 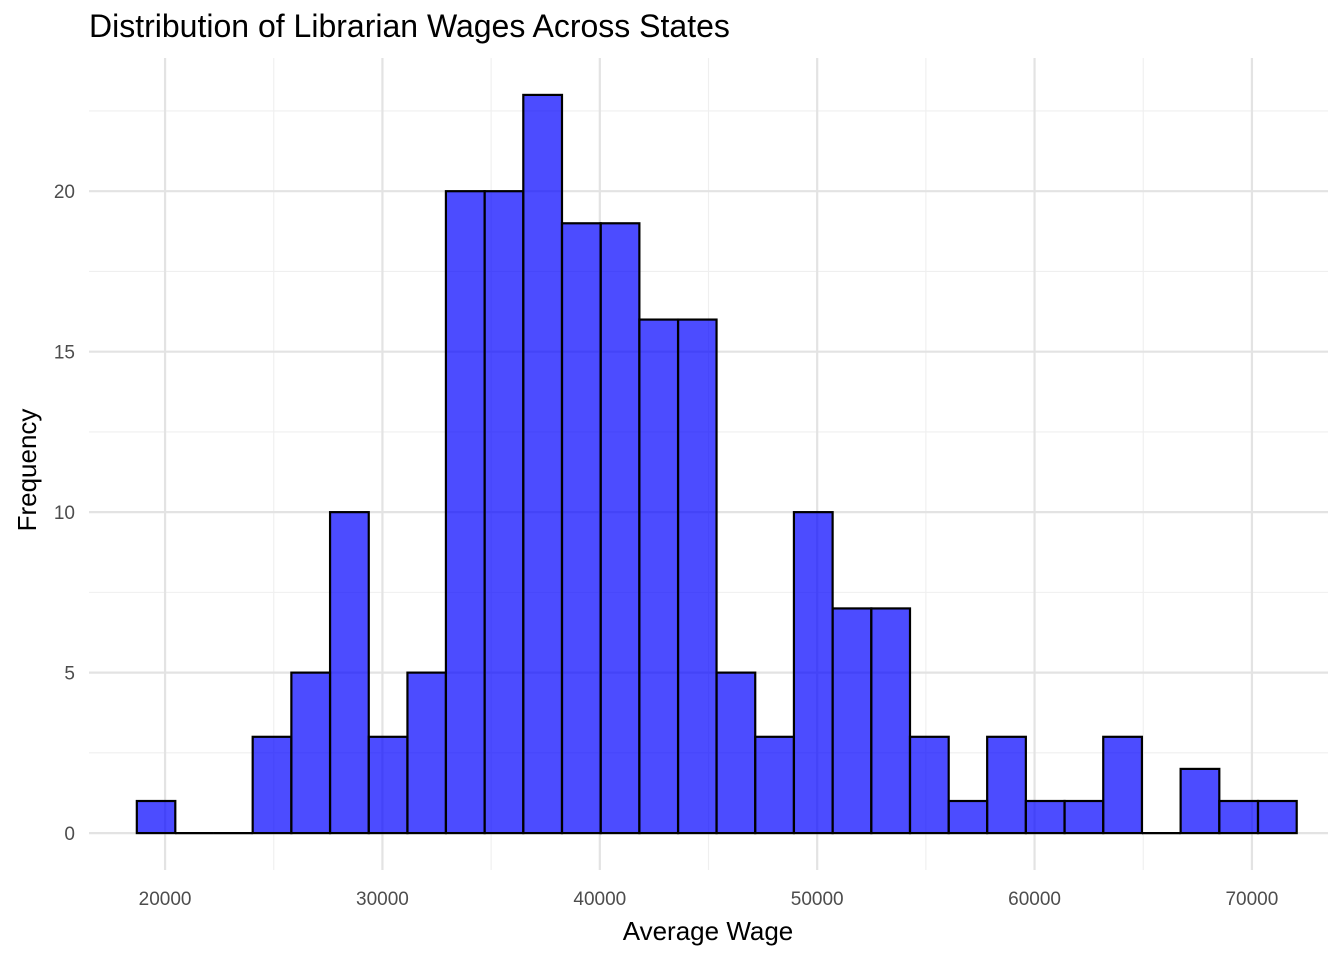 What do you see at coordinates (69, 674) in the screenshot?
I see `y-tick-label: 5` at bounding box center [69, 674].